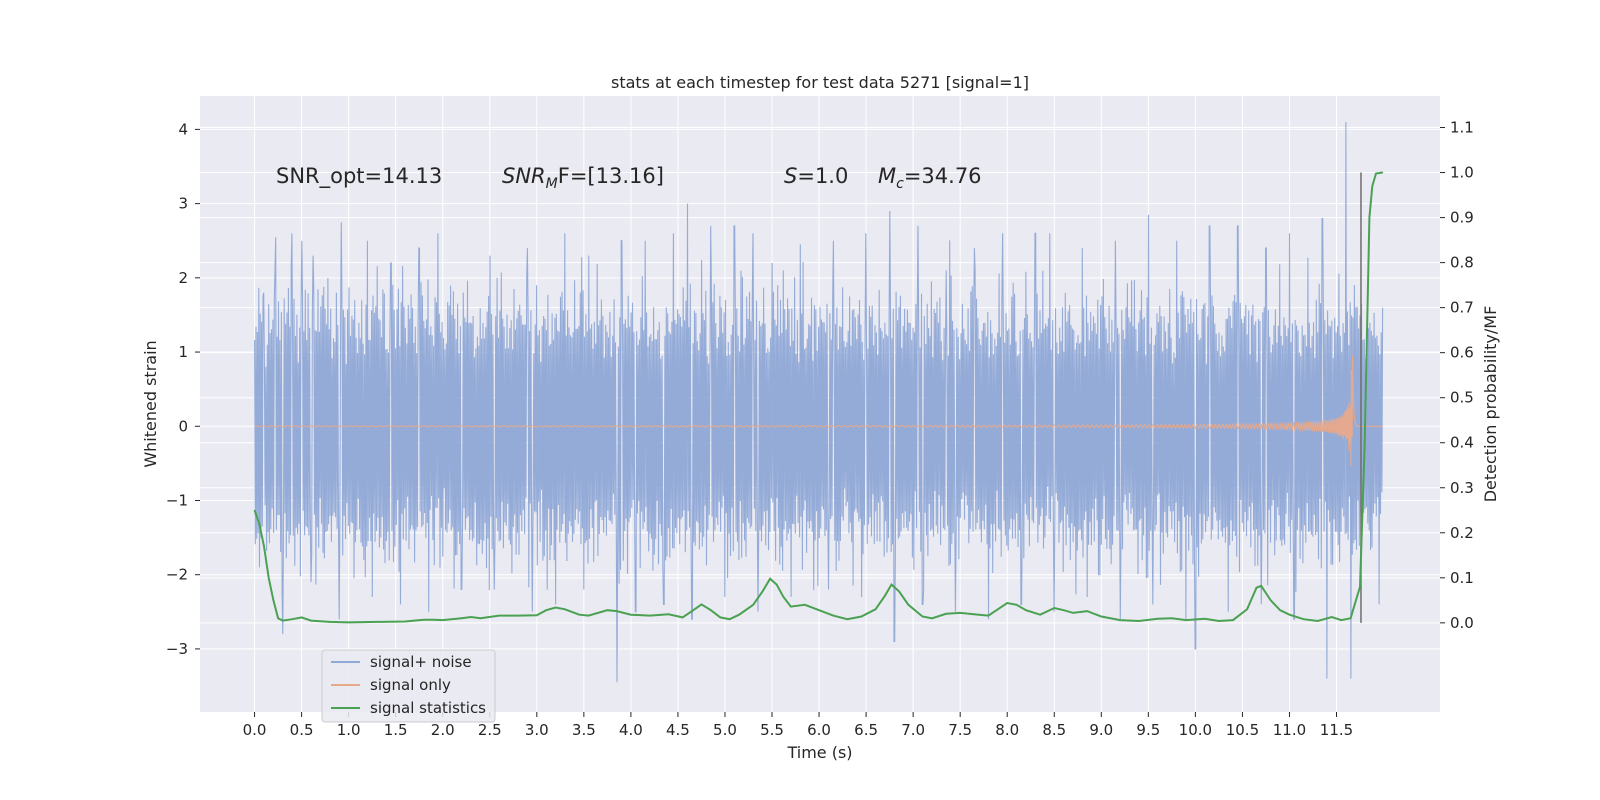  I want to click on y-tick-label-left: 1, so click(183, 352).